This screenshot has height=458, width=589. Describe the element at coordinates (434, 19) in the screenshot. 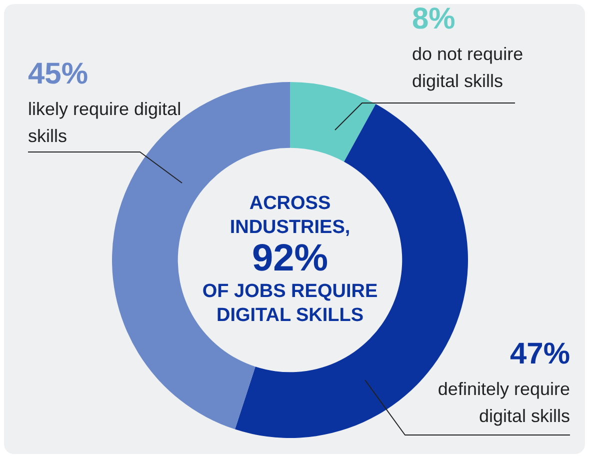

I see `data-label: 8%` at that location.